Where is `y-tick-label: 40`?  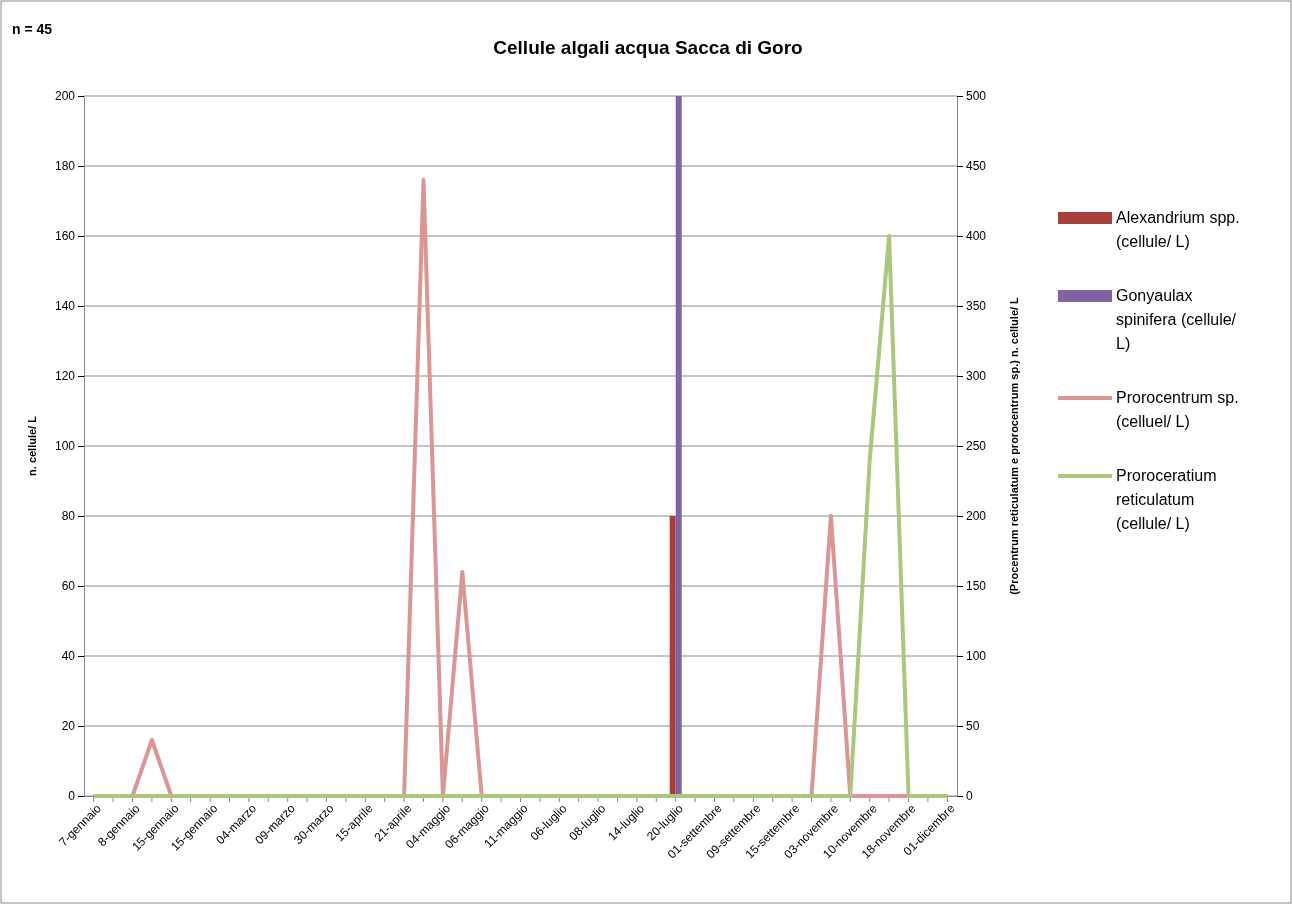
y-tick-label: 40 is located at coordinates (68, 656).